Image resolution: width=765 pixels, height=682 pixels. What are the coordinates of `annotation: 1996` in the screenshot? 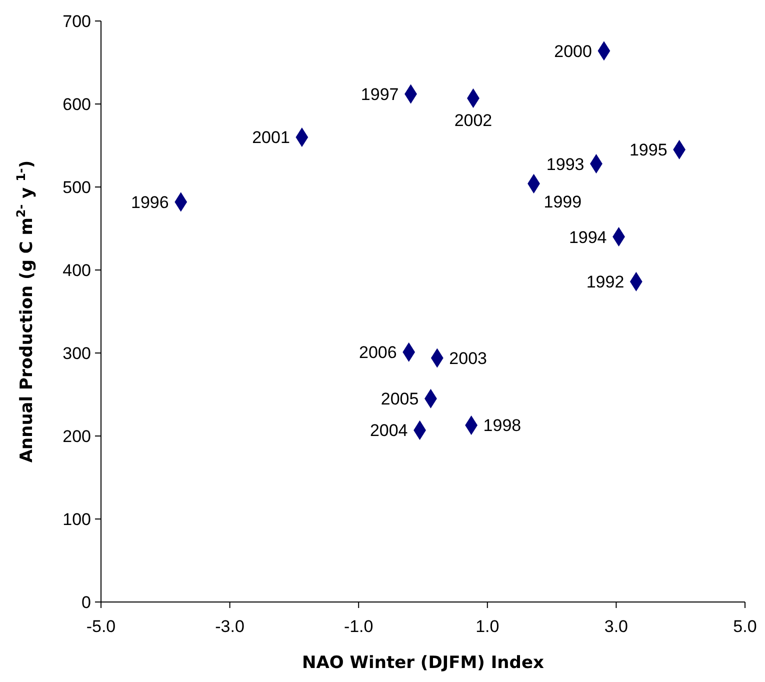 It's located at (150, 202).